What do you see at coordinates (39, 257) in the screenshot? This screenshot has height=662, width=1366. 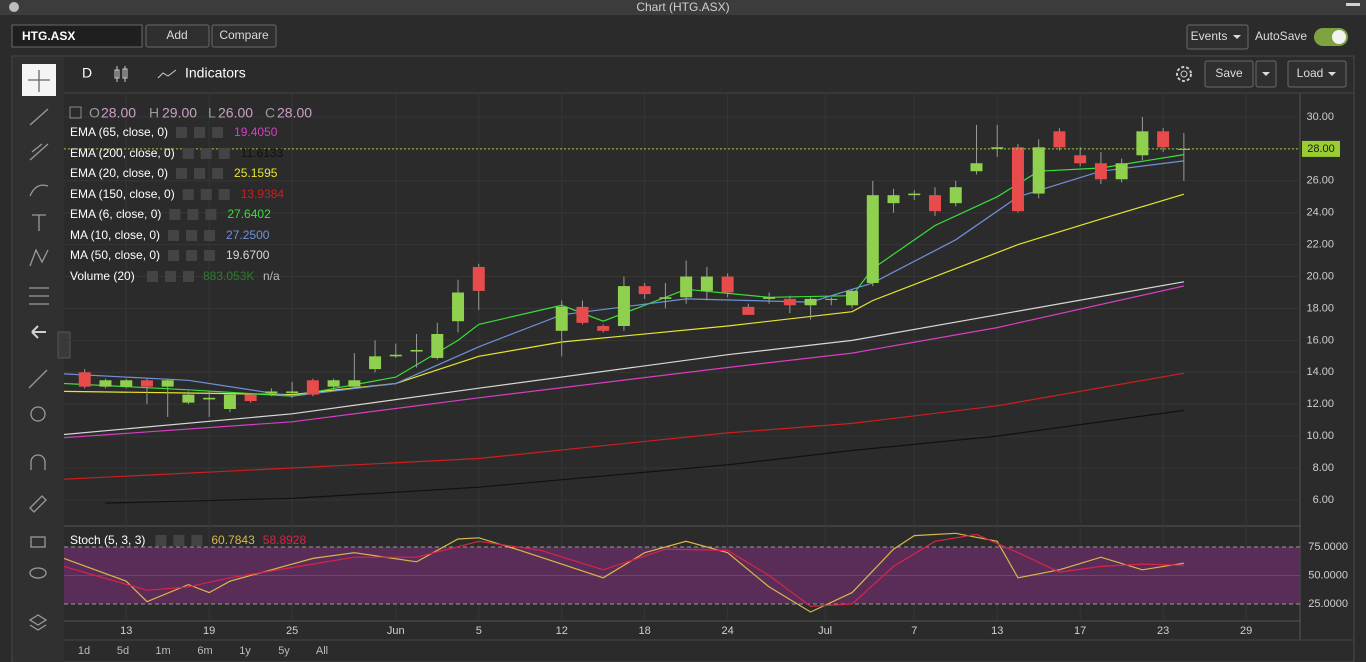 I see `pattern-tool` at bounding box center [39, 257].